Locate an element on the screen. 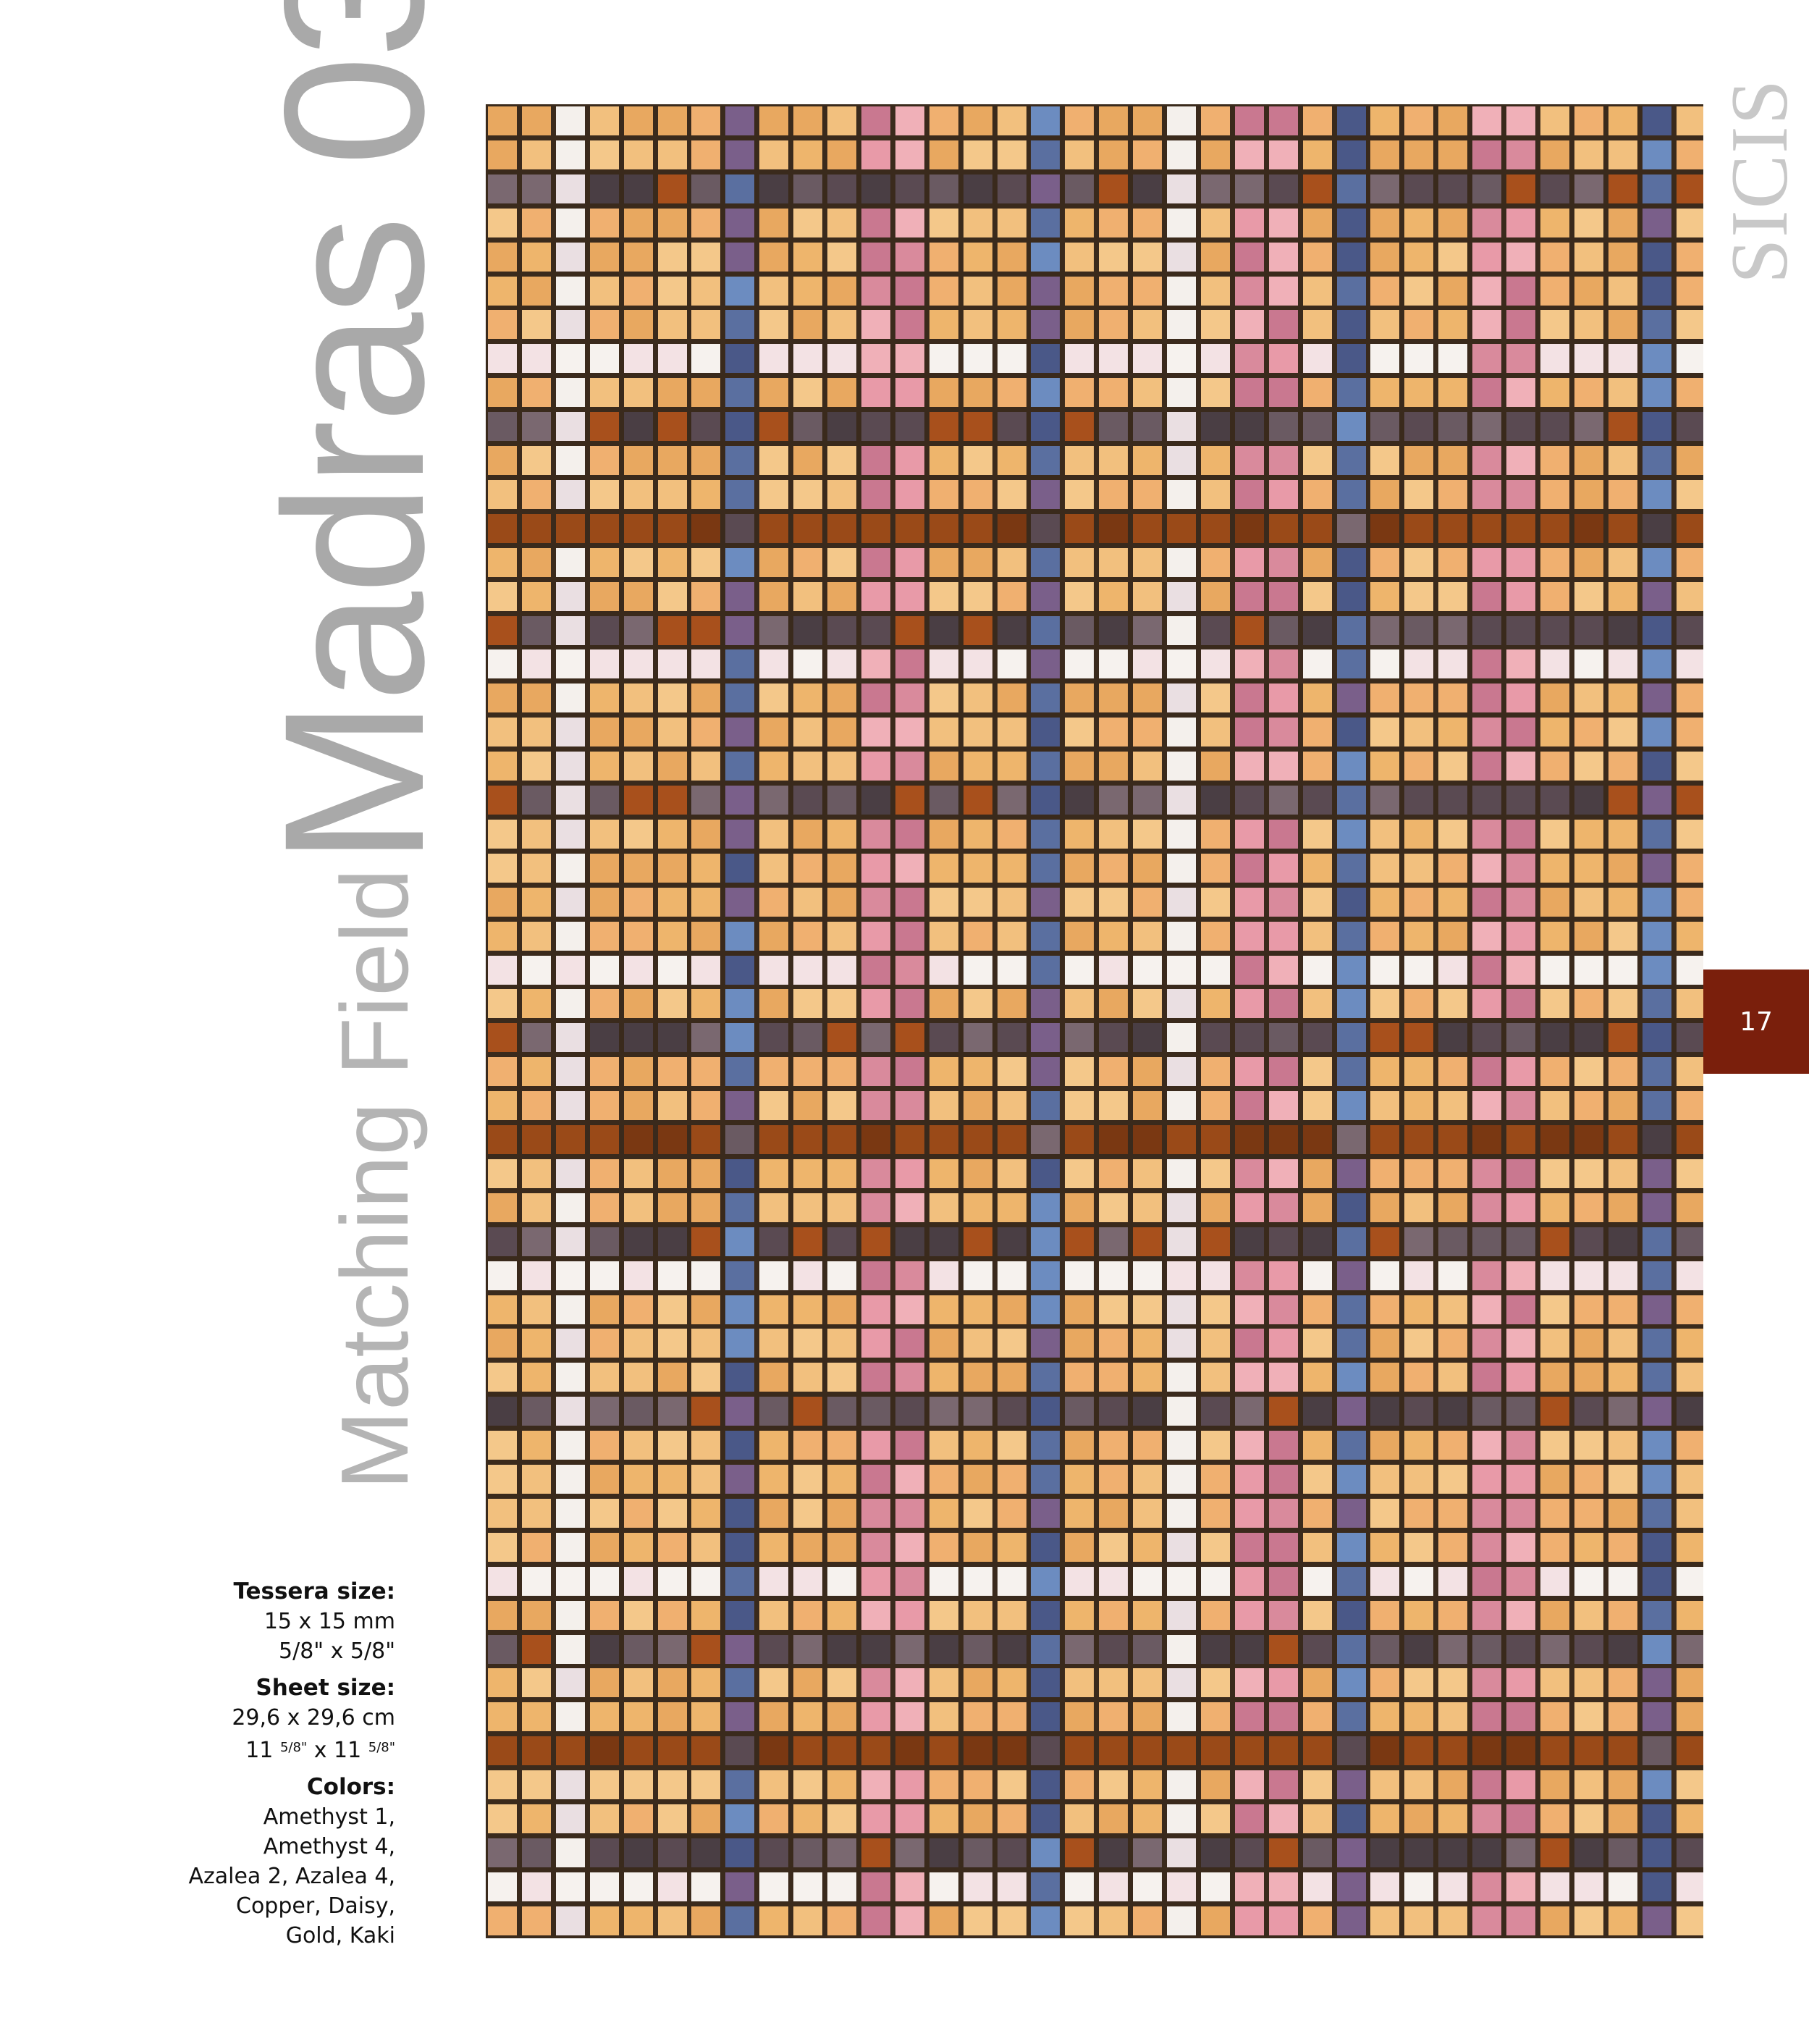 This screenshot has width=1809, height=2044. colors-line: Amethyst 1, is located at coordinates (329, 1817).